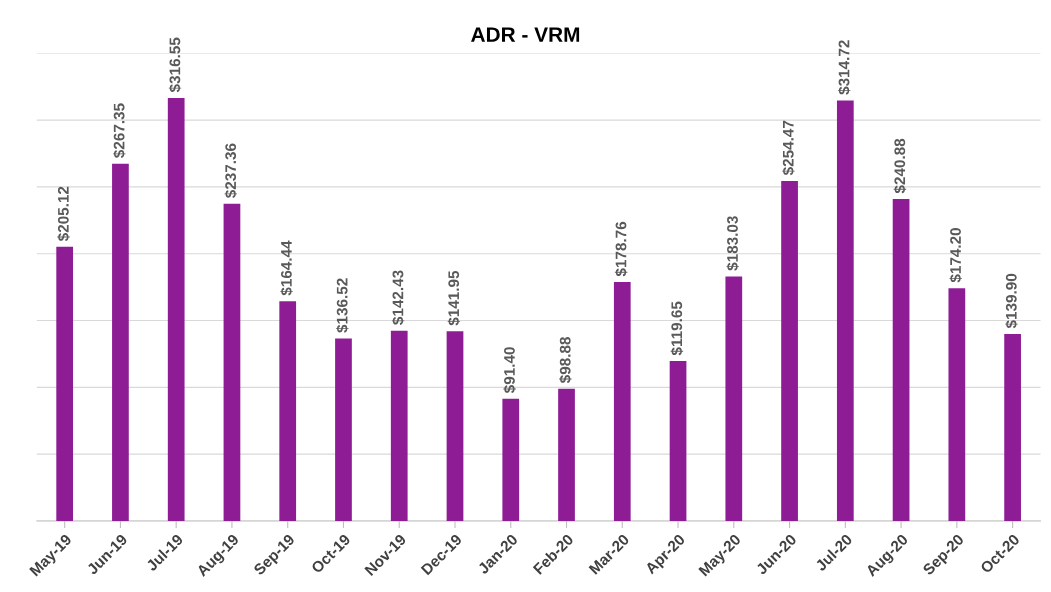 The width and height of the screenshot is (1051, 592). Describe the element at coordinates (509, 370) in the screenshot. I see `data-label: $91.40` at that location.